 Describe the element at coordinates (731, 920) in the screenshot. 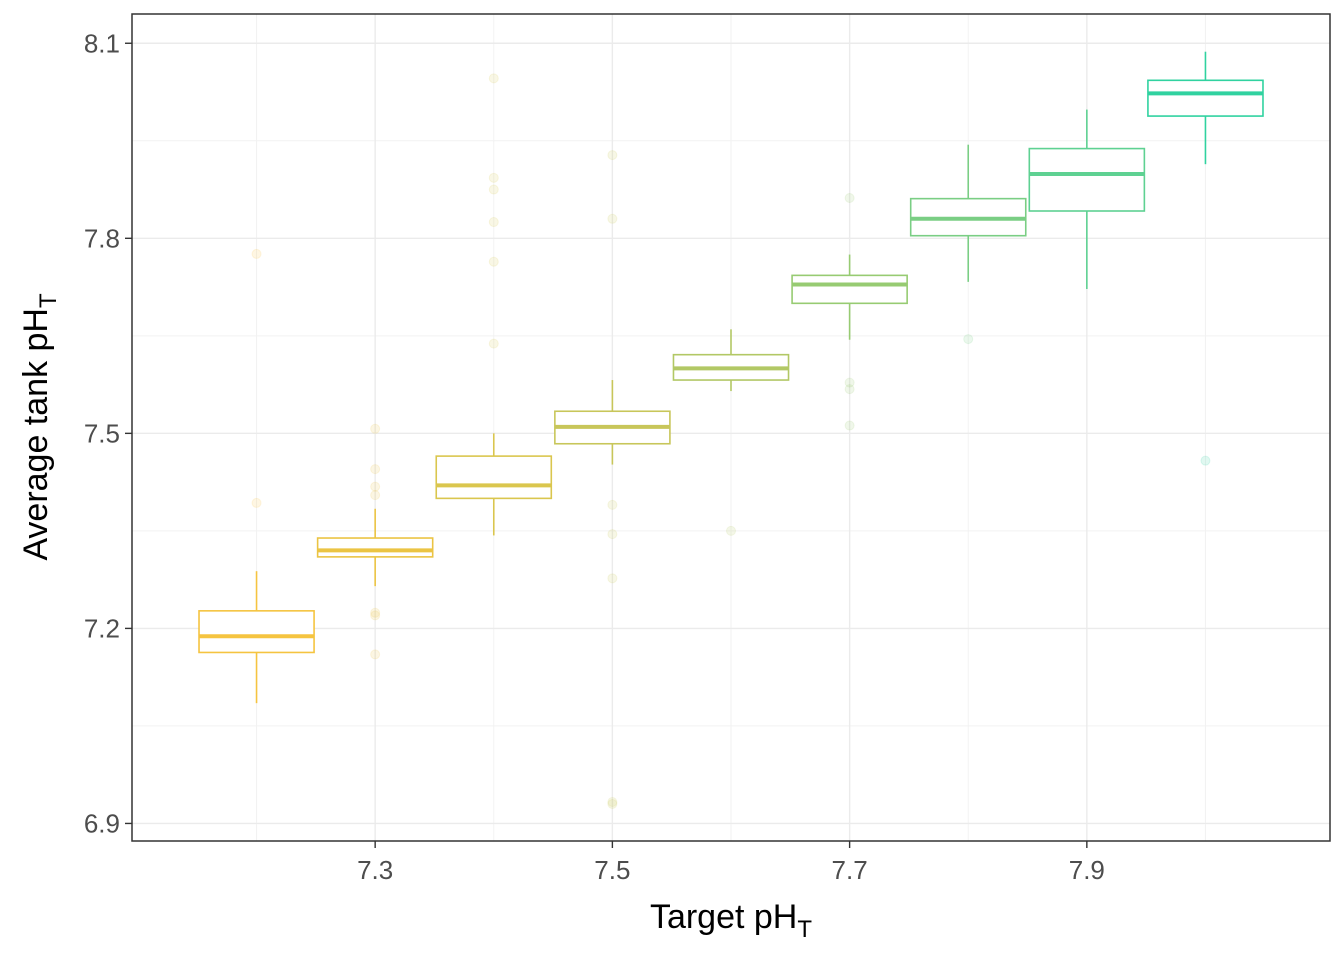

I see `x-axis-title: Target pHT` at that location.